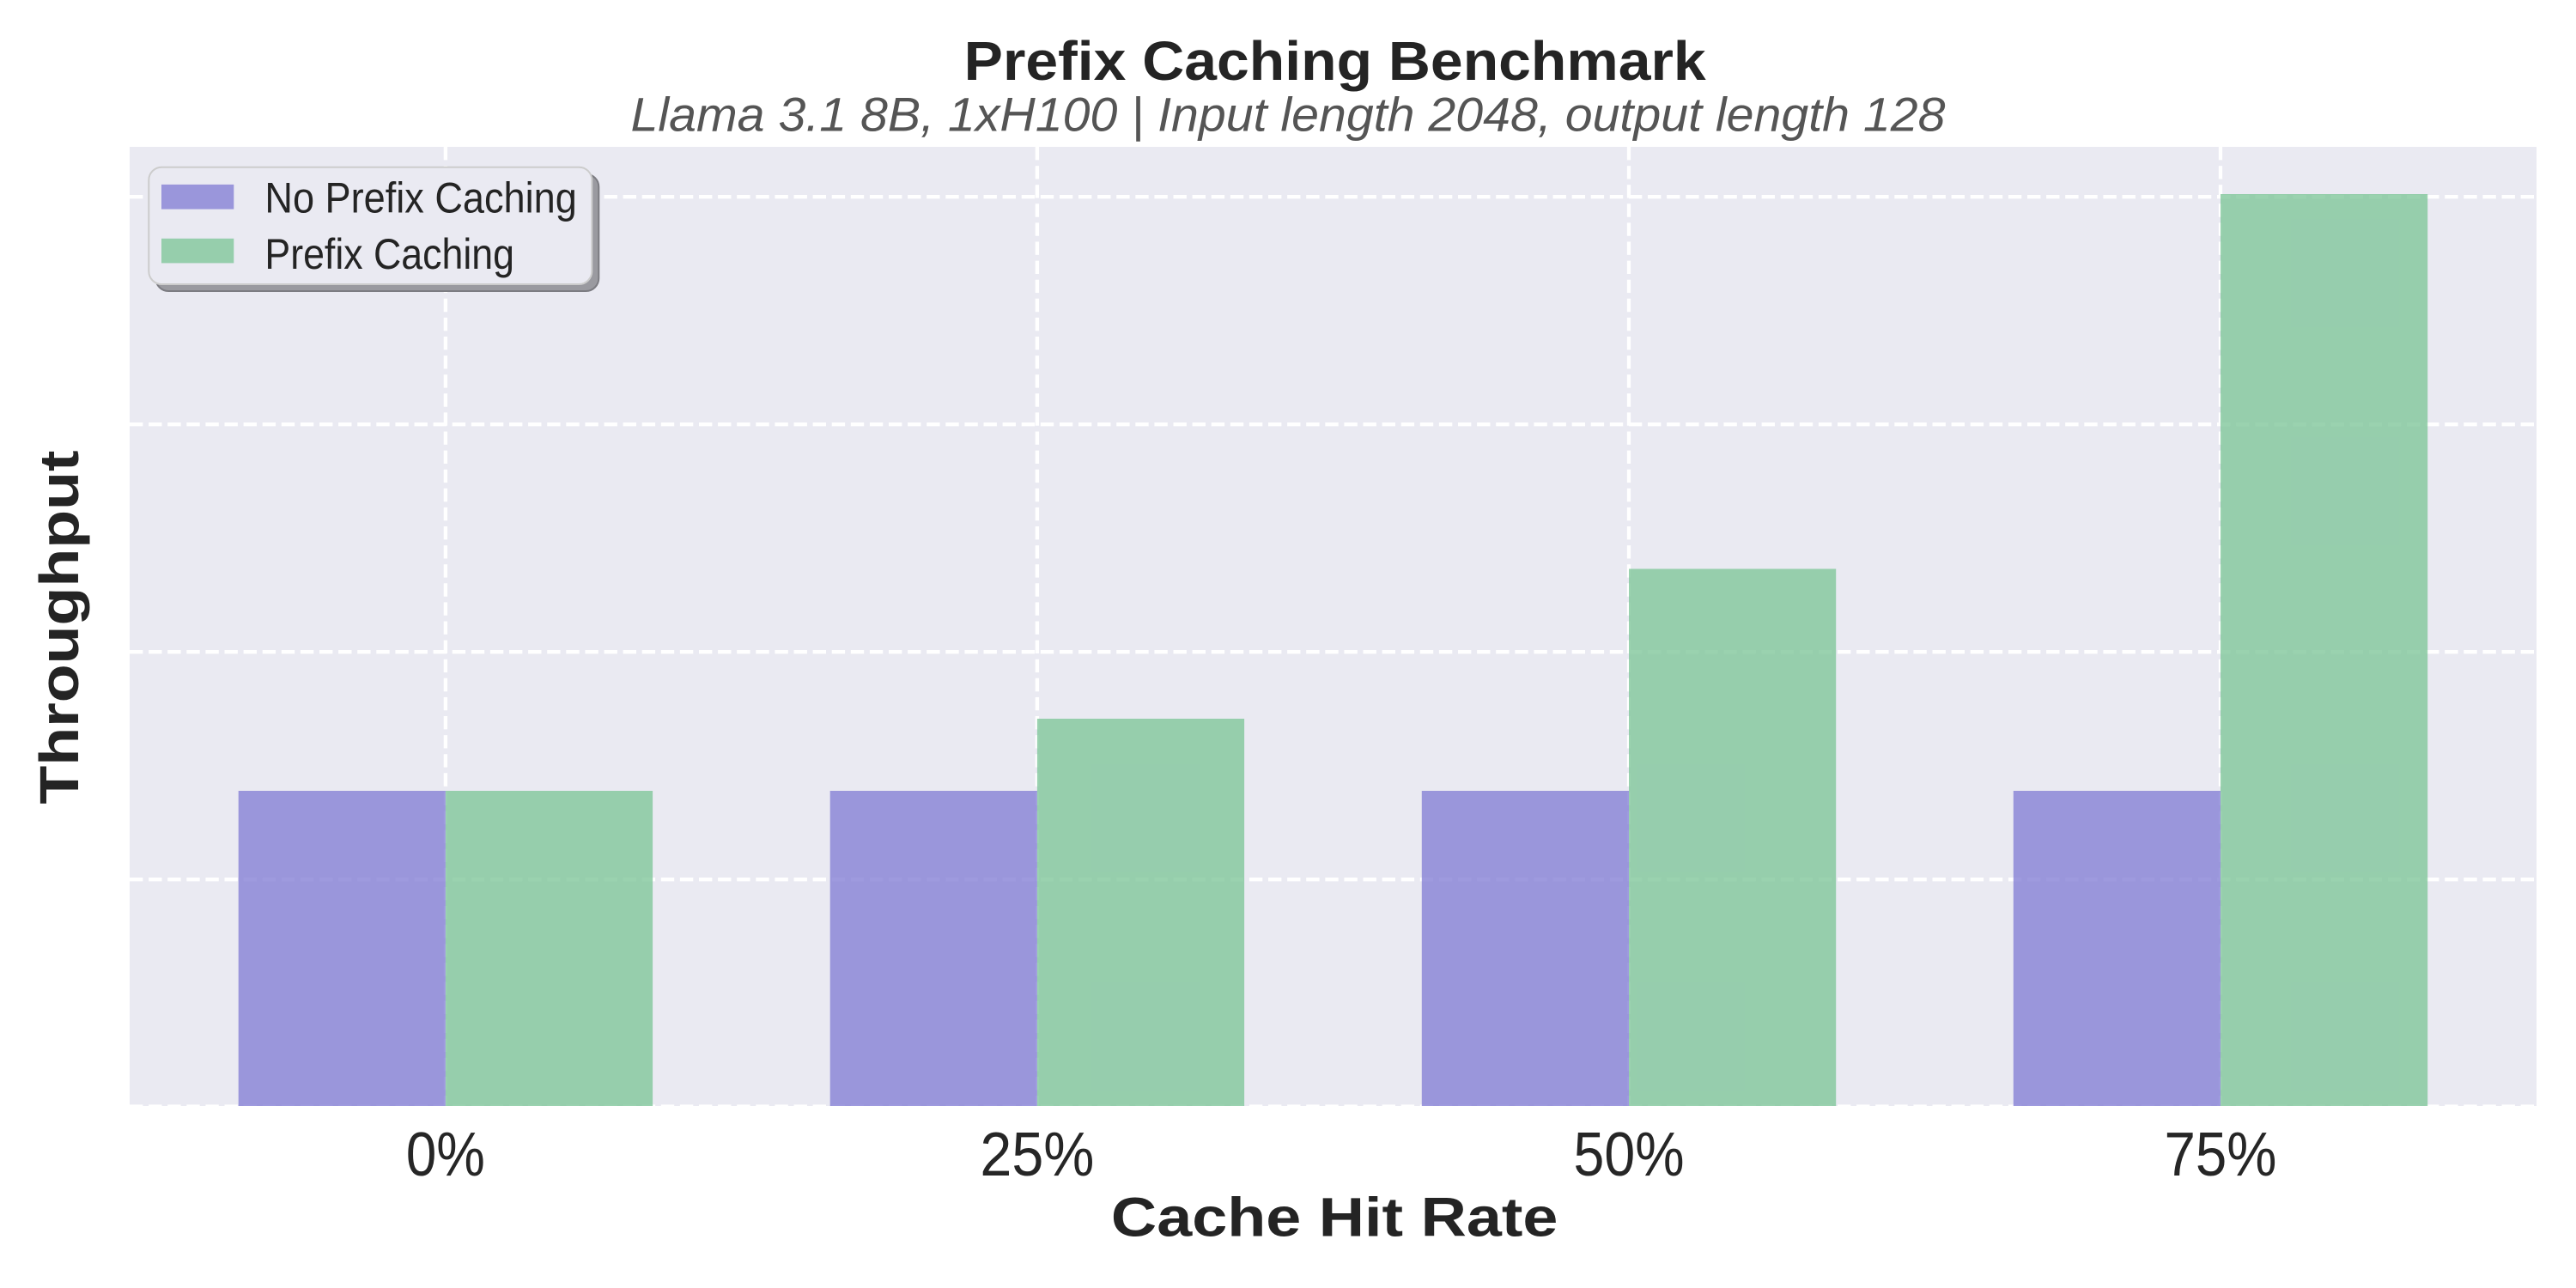 The image size is (2576, 1288). I want to click on svg-text: Prefix Caching, so click(389, 253).